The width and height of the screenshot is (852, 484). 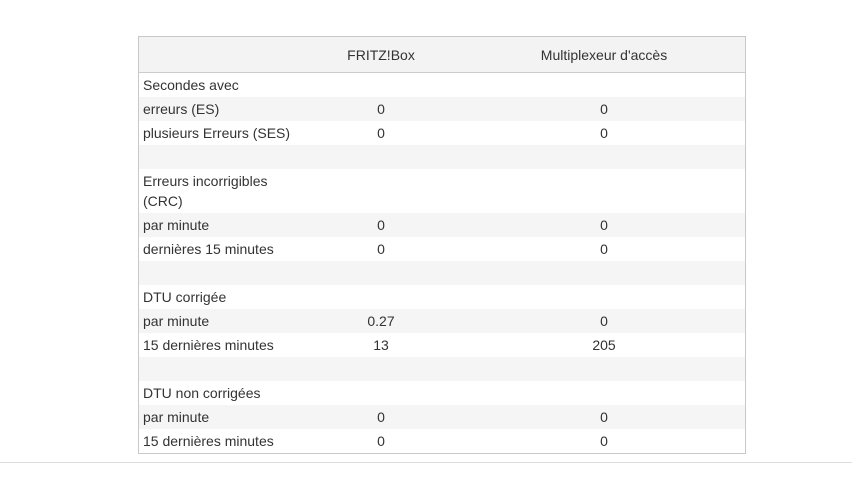 What do you see at coordinates (185, 297) in the screenshot?
I see `row-label: DTU corrigée` at bounding box center [185, 297].